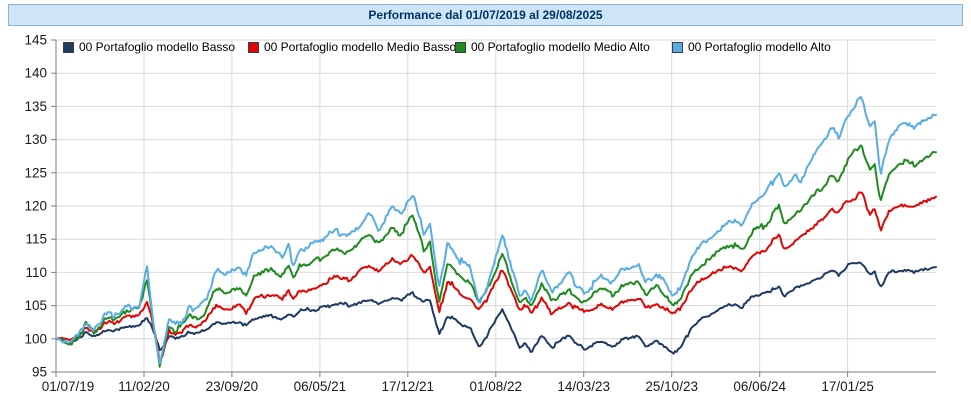 Image resolution: width=971 pixels, height=407 pixels. Describe the element at coordinates (35, 40) in the screenshot. I see `y-tick-label: 145` at that location.